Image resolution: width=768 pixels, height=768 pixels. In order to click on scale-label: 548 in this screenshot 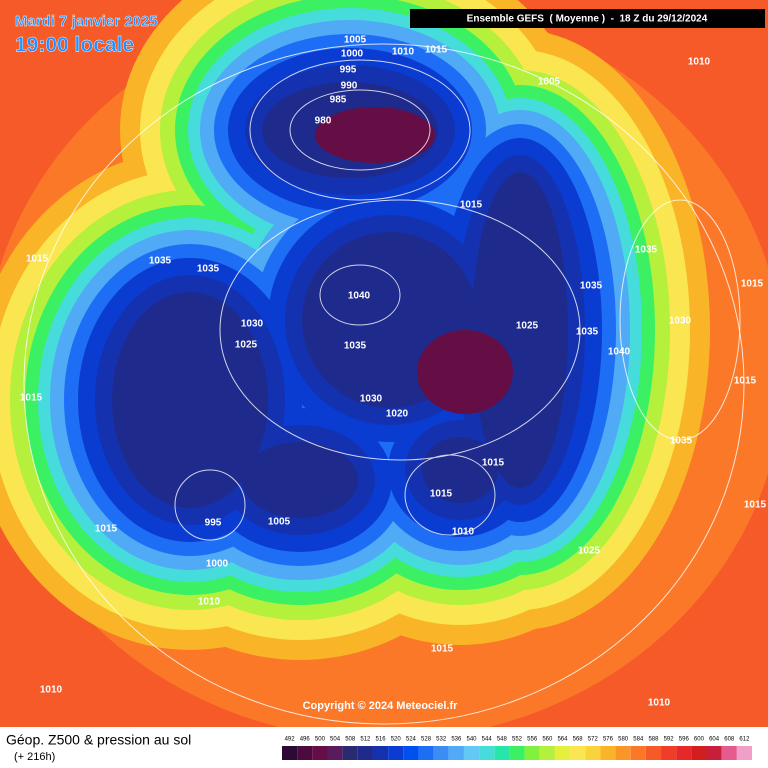, I will do `click(502, 740)`.